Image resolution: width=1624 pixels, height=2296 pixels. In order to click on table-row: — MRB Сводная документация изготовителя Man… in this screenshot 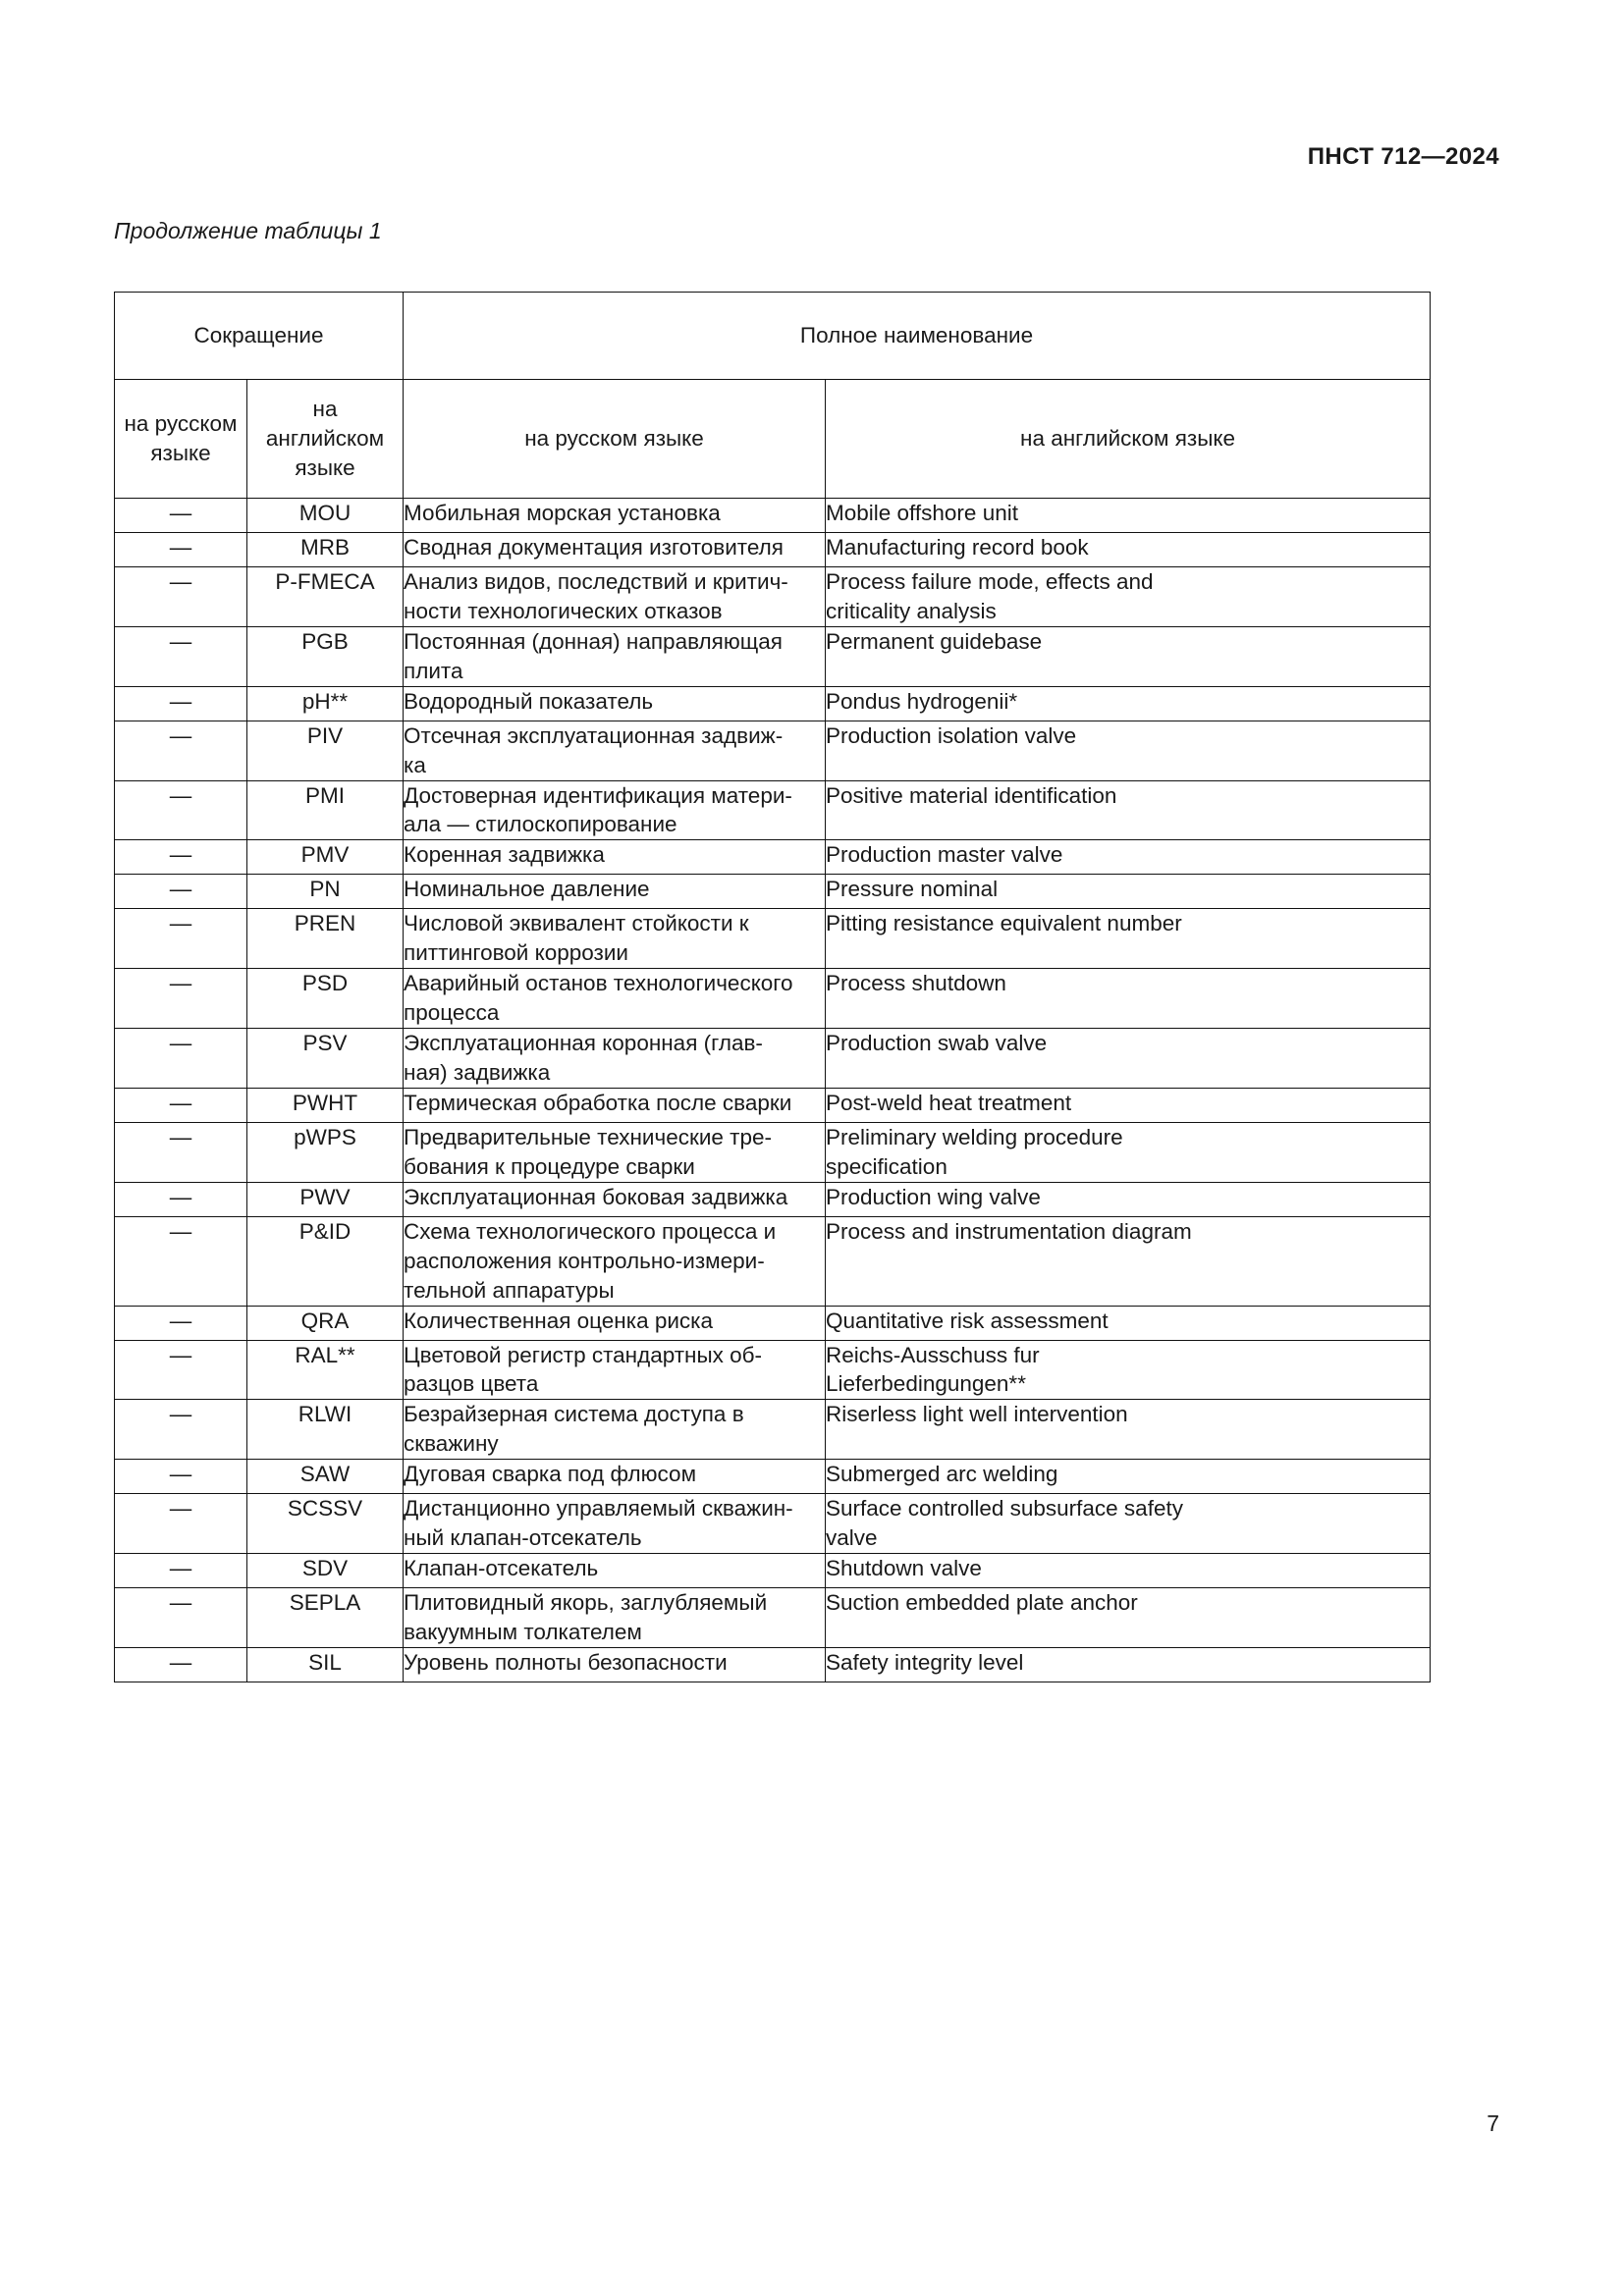, I will do `click(773, 549)`.